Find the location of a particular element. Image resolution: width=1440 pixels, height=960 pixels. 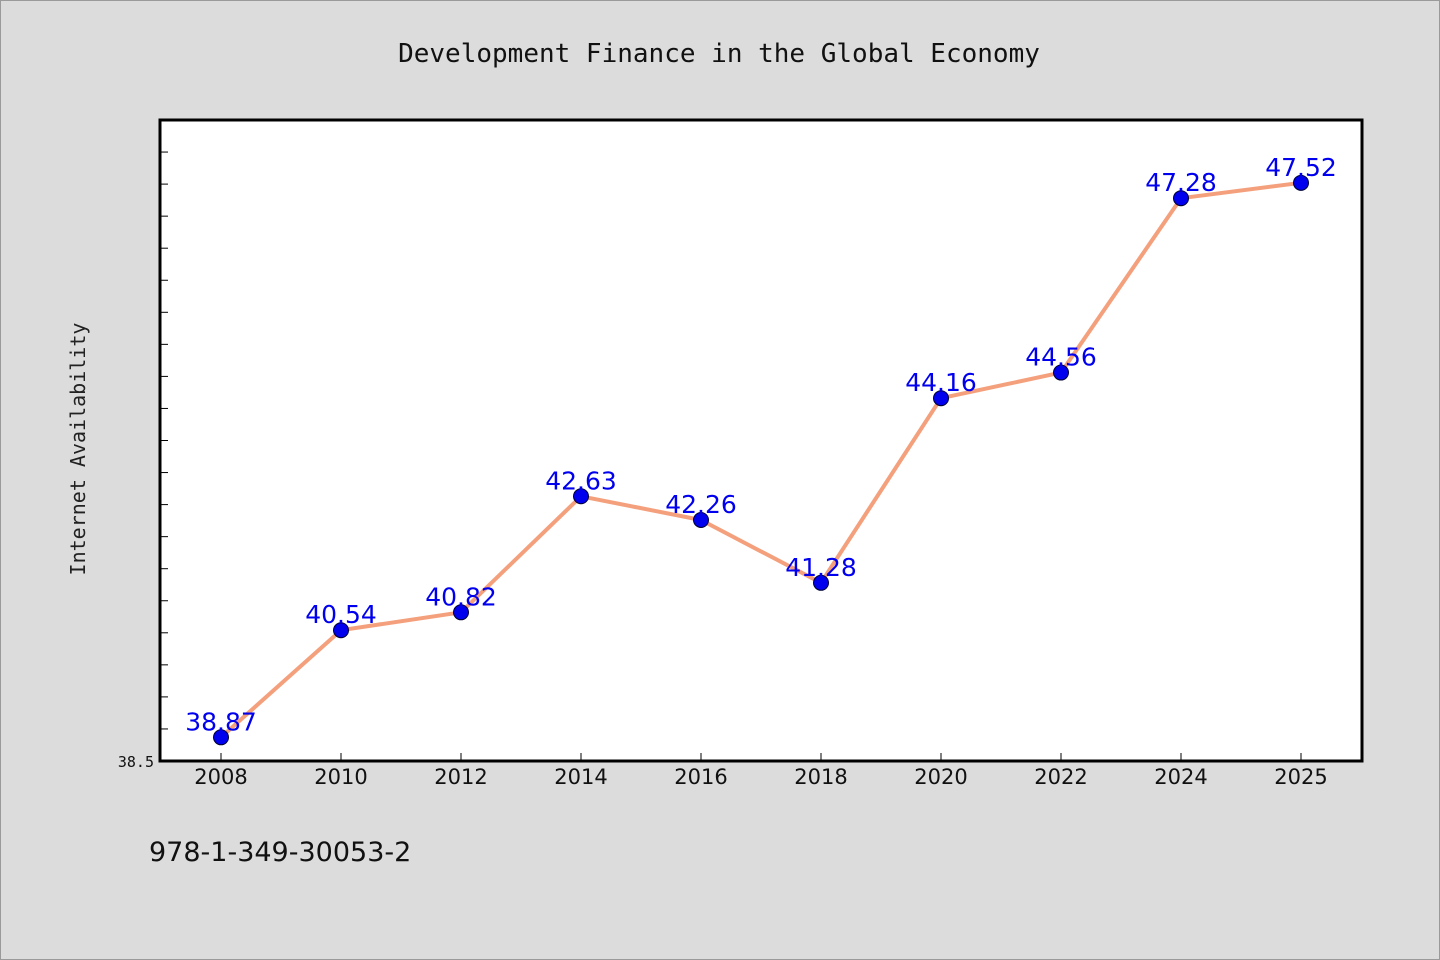

data-point-2022 is located at coordinates (1061, 372).